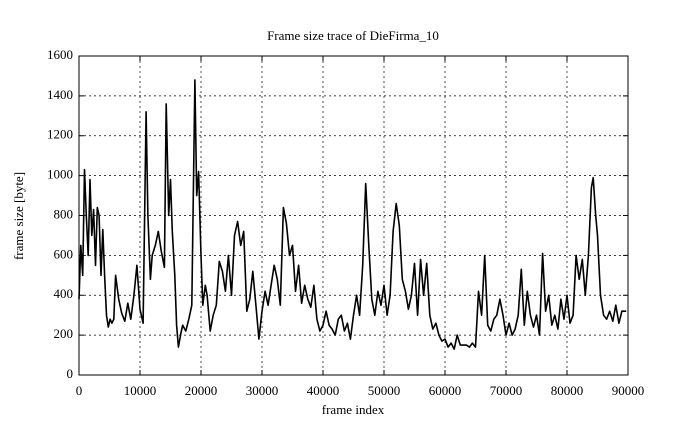 This screenshot has height=429, width=695. I want to click on y-tick-label: 1200, so click(60, 134).